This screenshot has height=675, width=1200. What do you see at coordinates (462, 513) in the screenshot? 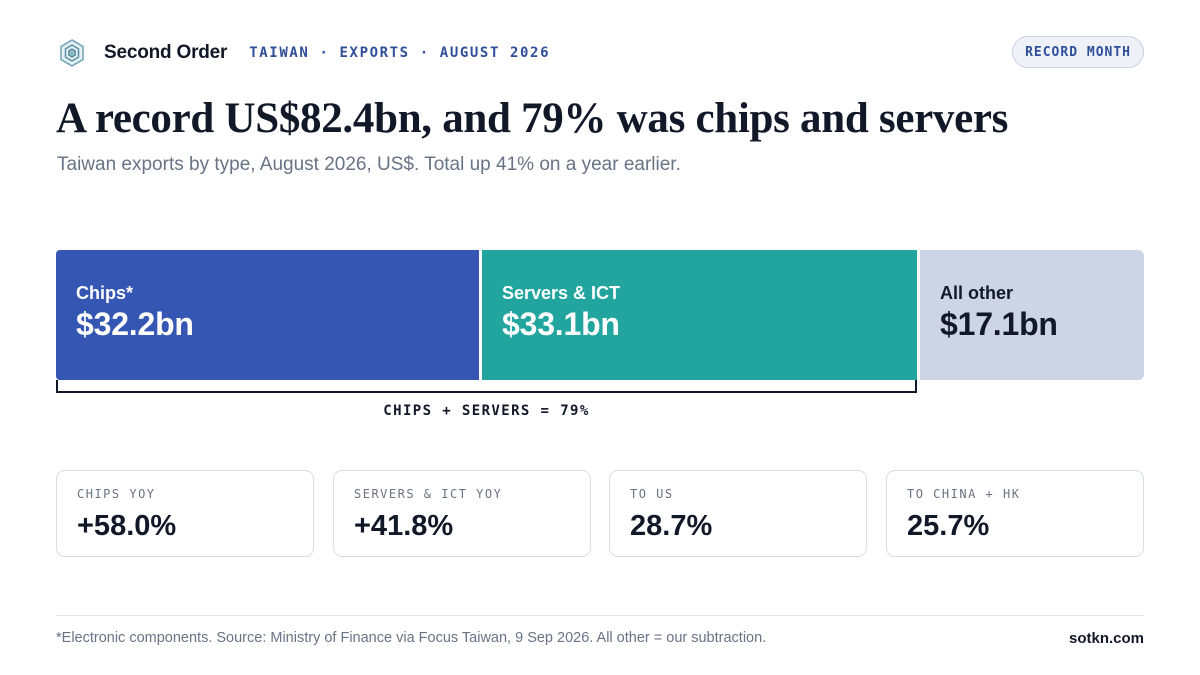
I see `stat-card-servers-yoy: SERVERS & ICT YOY +41.8%` at bounding box center [462, 513].